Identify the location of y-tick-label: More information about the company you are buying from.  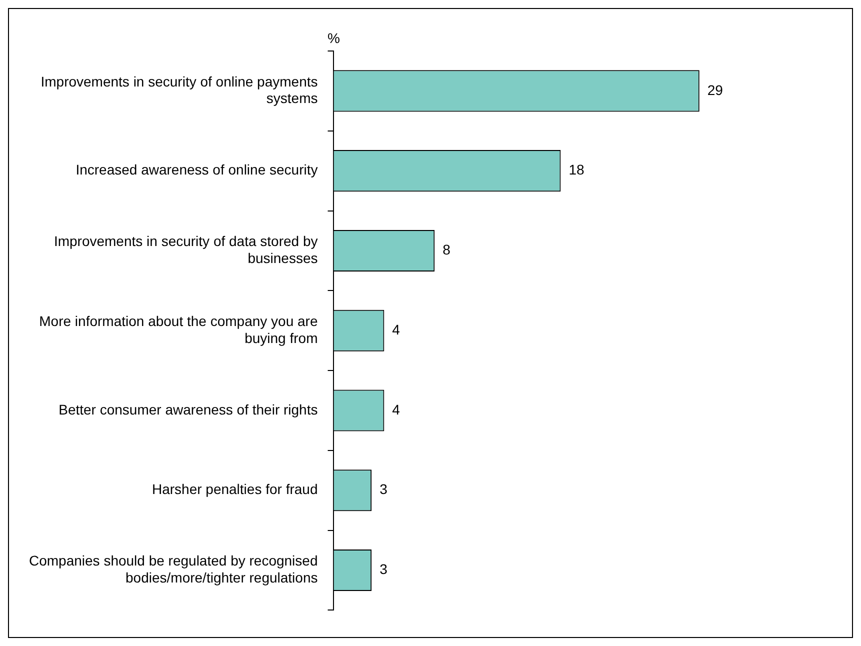
(178, 329).